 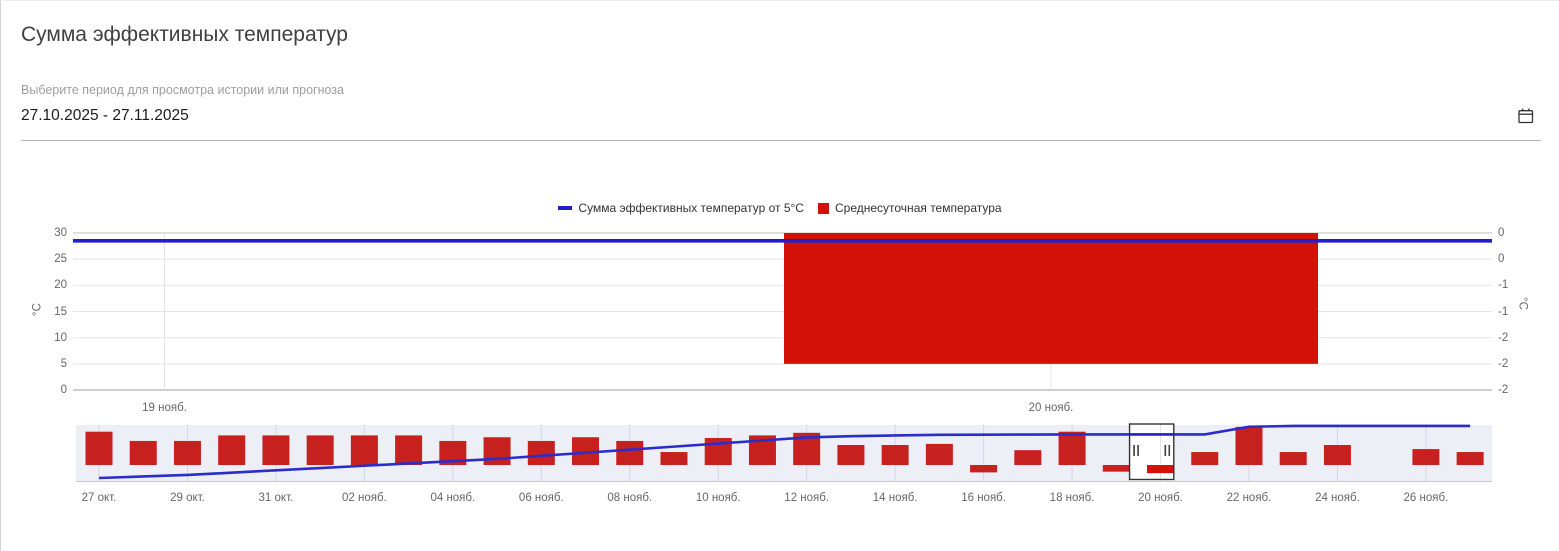 I want to click on y-axis-left-tick: 0, so click(x=63, y=390).